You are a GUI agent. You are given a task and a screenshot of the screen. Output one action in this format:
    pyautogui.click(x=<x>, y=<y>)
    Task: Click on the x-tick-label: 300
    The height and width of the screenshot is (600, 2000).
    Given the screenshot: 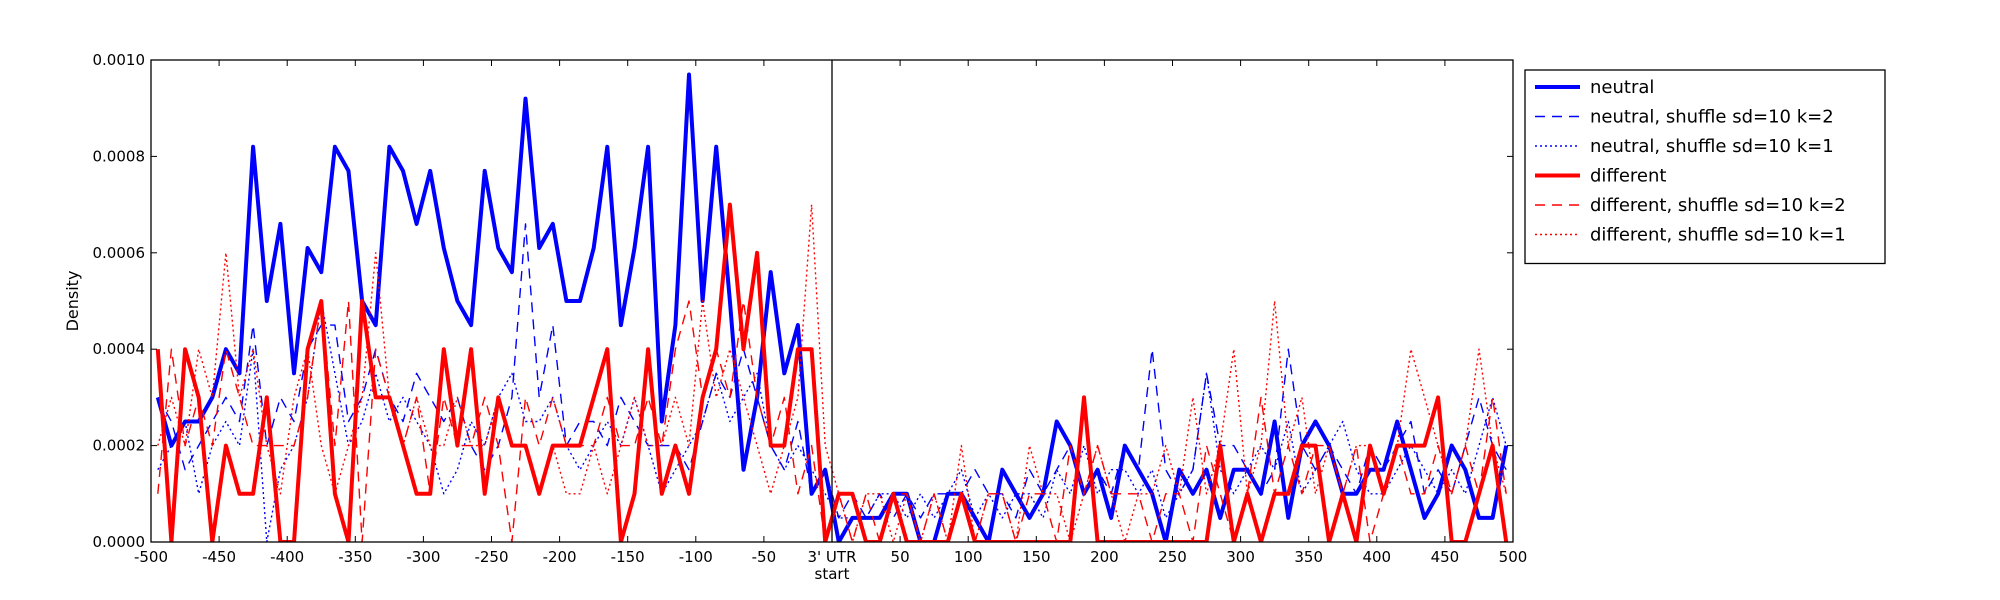 What is the action you would take?
    pyautogui.click(x=1240, y=557)
    